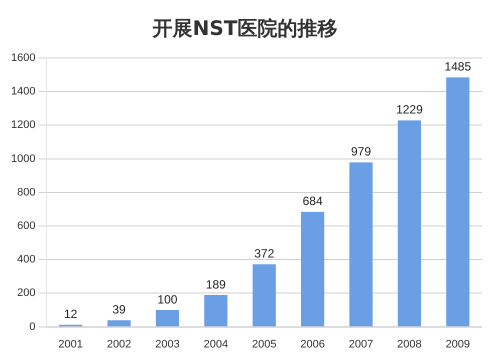  I want to click on y-tick-label: 1200, so click(23, 125).